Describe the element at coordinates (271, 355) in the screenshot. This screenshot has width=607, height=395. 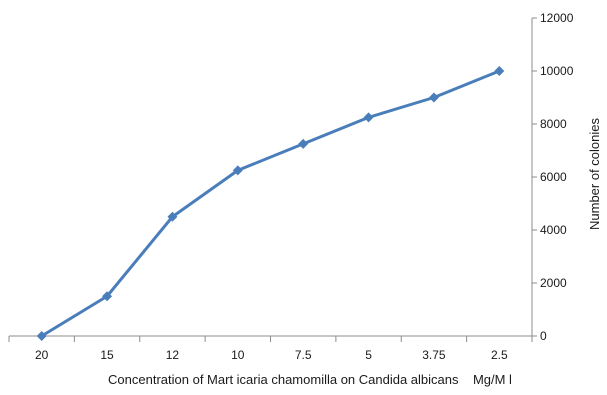
I see `x-tick-labels: 20 15 12 10 7.5 5 3.75 2.5` at that location.